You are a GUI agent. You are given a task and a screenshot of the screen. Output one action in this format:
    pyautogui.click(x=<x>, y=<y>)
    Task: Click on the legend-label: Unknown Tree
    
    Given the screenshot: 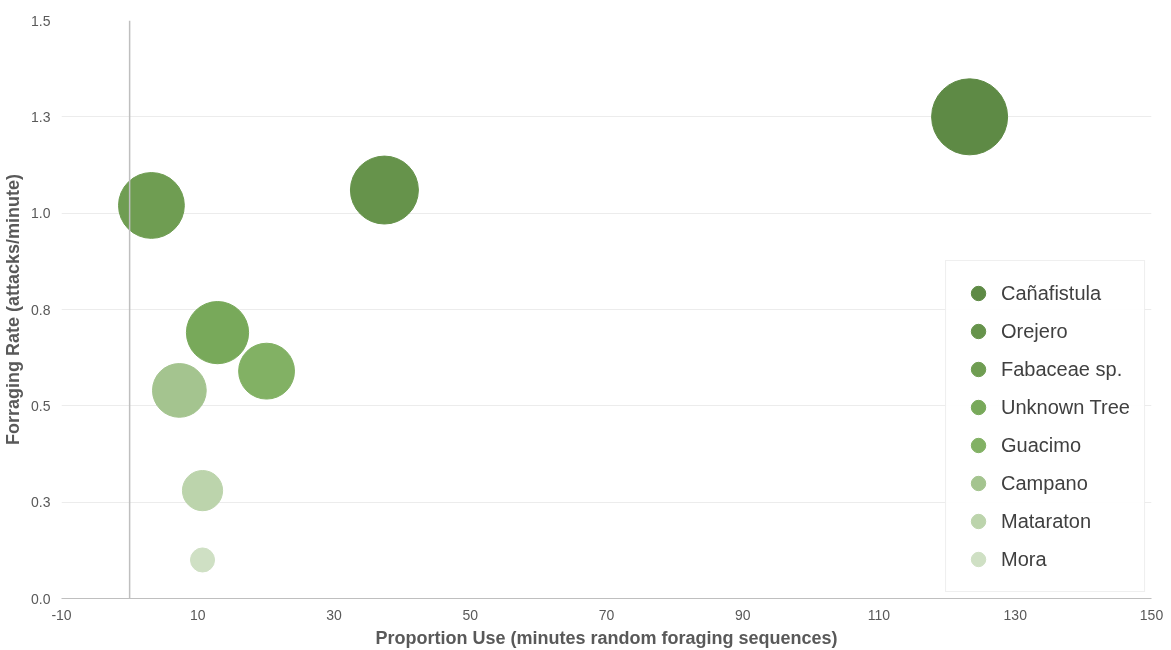 What is the action you would take?
    pyautogui.click(x=1065, y=407)
    